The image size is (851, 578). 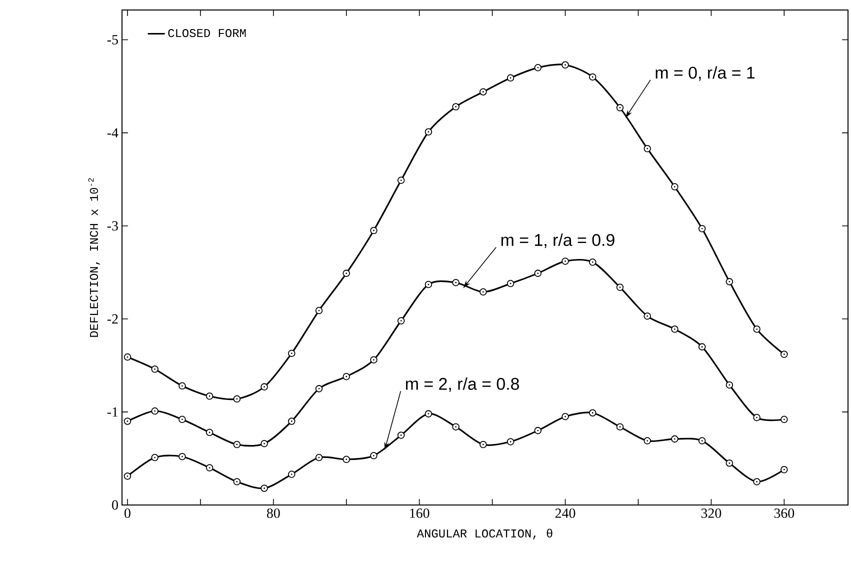 What do you see at coordinates (705, 73) in the screenshot?
I see `annotation: m = 0, r/a = 1` at bounding box center [705, 73].